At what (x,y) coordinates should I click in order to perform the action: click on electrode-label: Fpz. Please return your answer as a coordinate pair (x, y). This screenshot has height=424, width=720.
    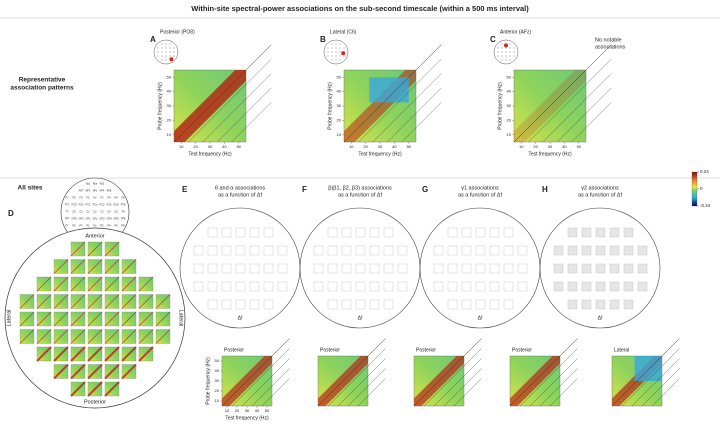
    Looking at the image, I should click on (95, 184).